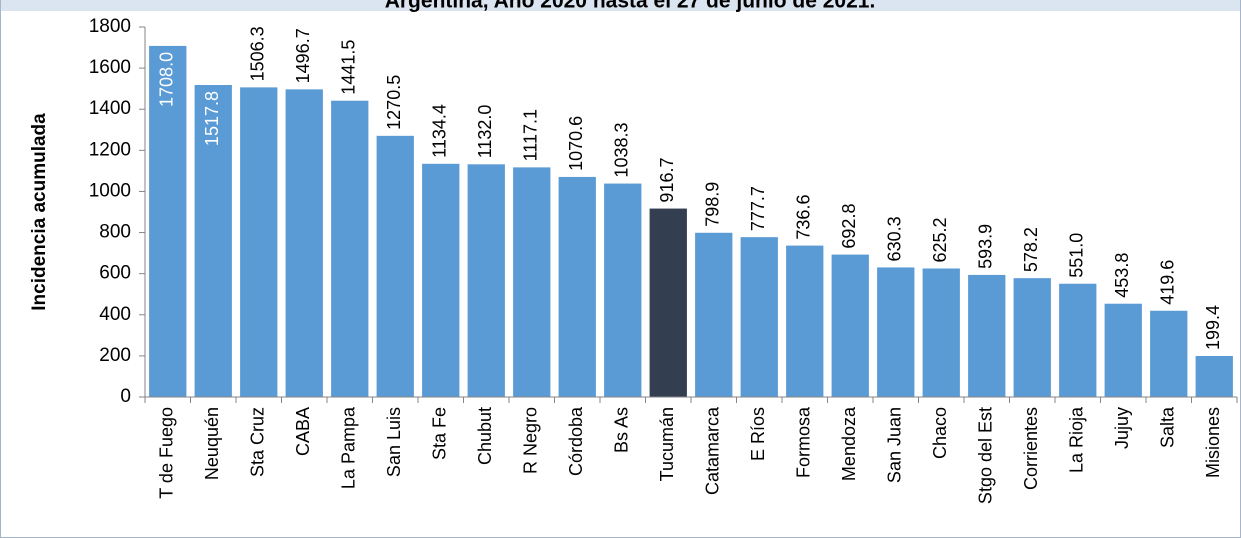 The height and width of the screenshot is (538, 1241). Describe the element at coordinates (303, 431) in the screenshot. I see `x-tick-label: CABA` at that location.